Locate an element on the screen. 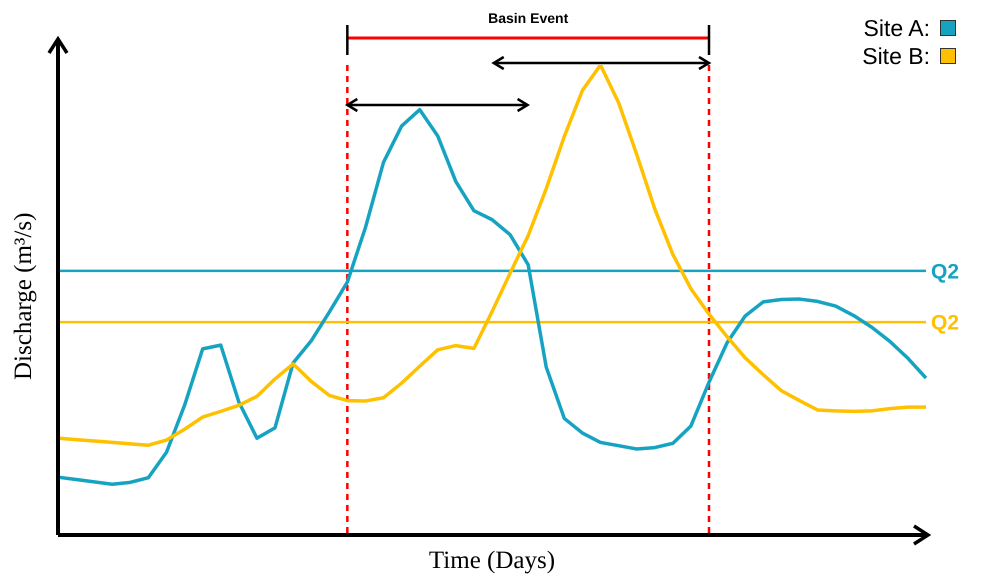 This screenshot has width=984, height=582. y-axis-title: Discharge (m³/s) is located at coordinates (23, 296).